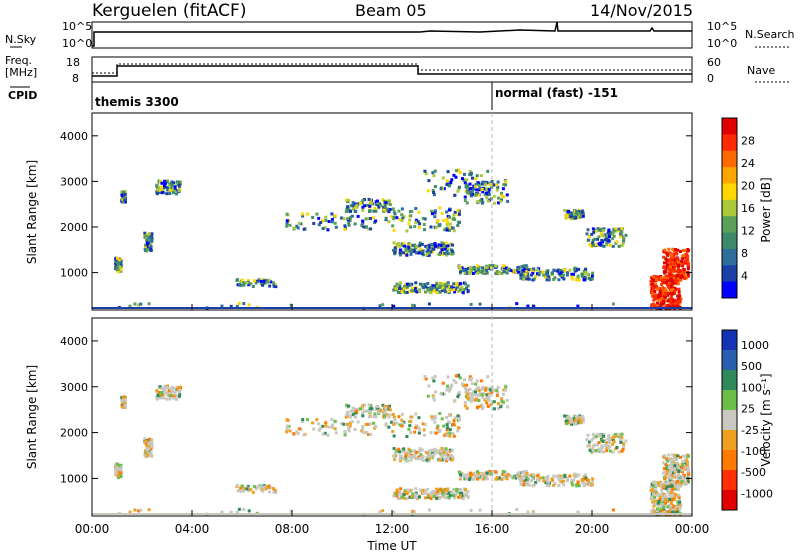 The height and width of the screenshot is (554, 800). What do you see at coordinates (92, 529) in the screenshot?
I see `xtick-label: 00:00` at bounding box center [92, 529].